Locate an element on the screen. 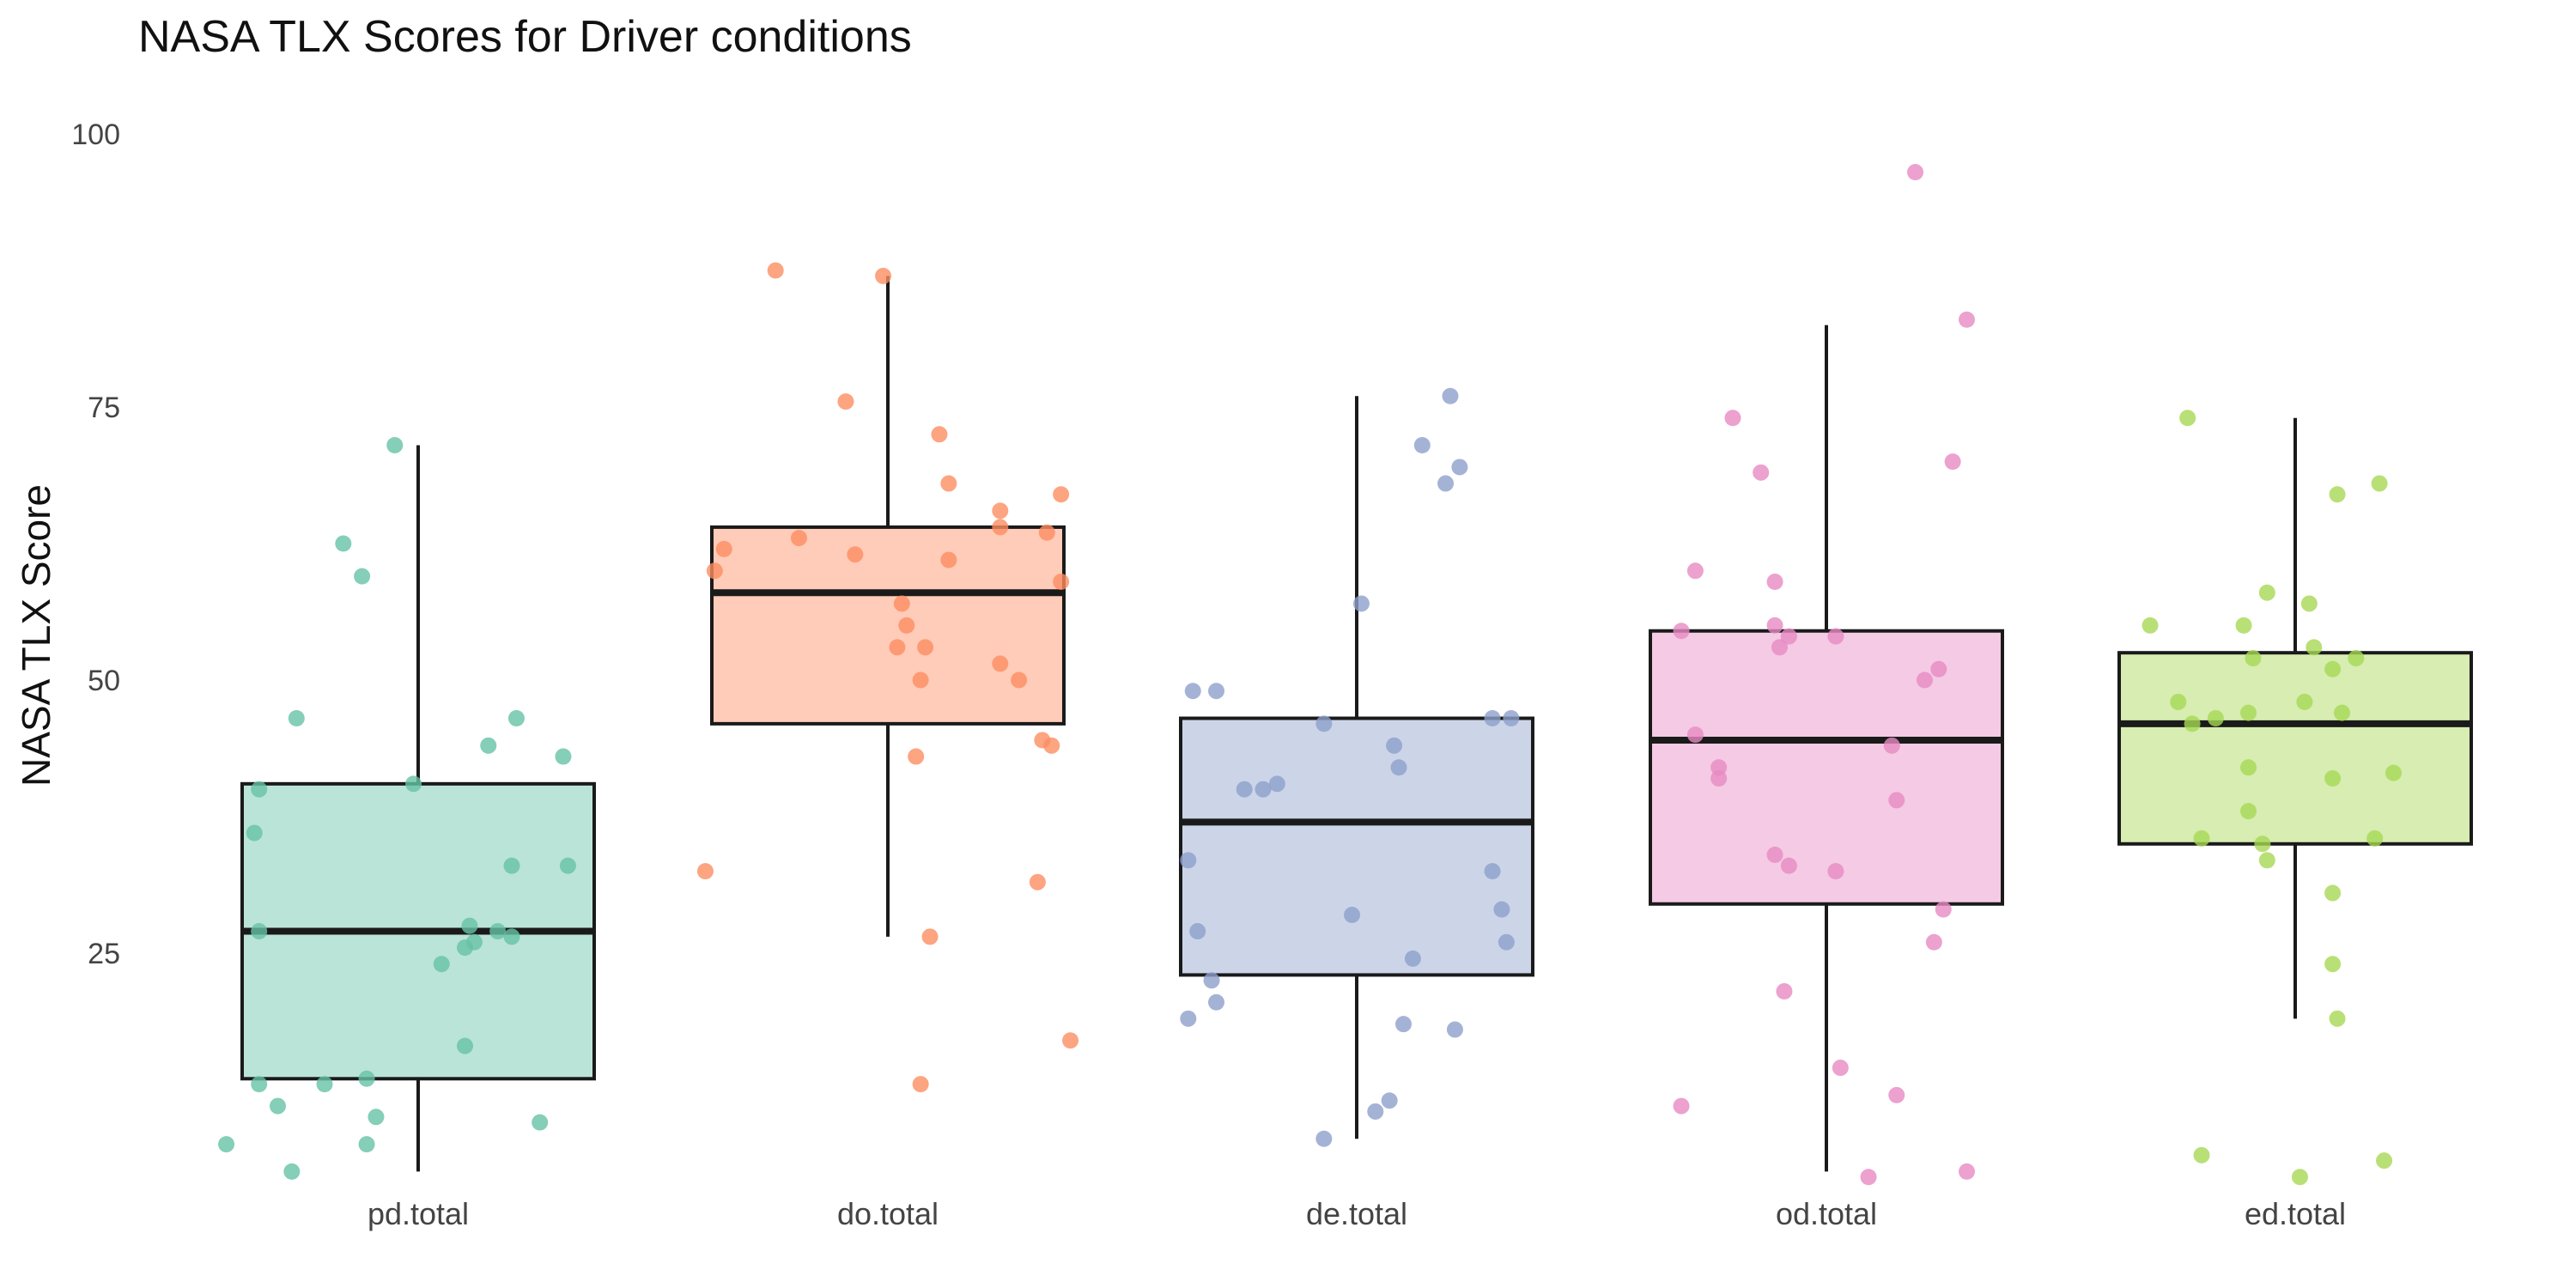  x-tick-label: od.total is located at coordinates (1827, 1213).